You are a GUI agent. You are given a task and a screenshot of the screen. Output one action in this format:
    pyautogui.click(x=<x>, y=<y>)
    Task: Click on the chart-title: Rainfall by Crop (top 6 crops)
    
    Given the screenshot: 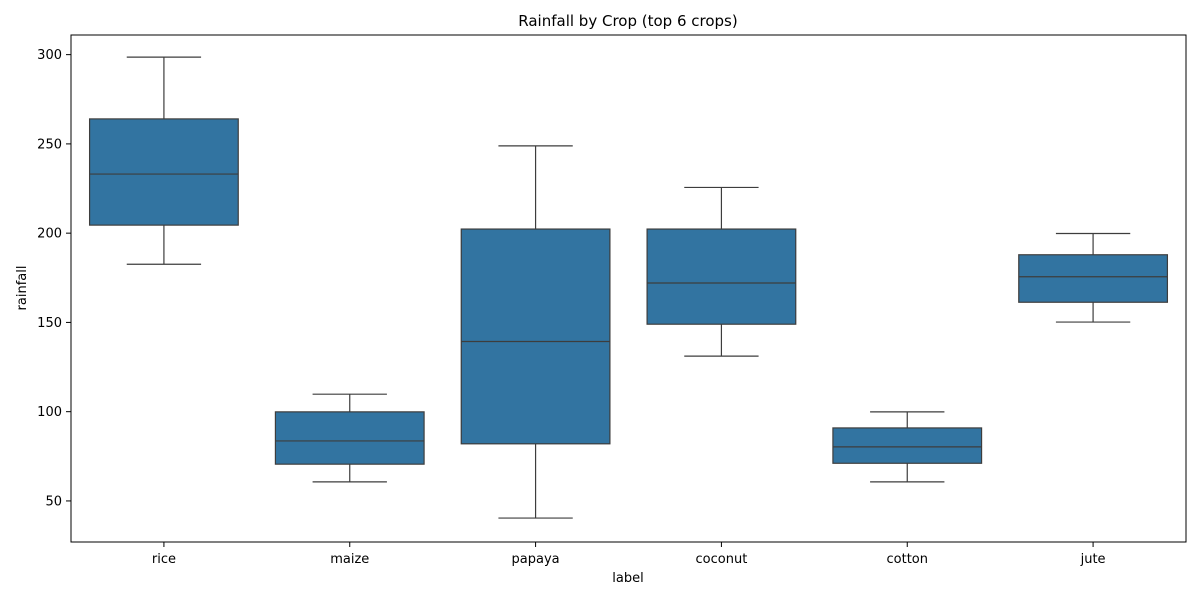 What is the action you would take?
    pyautogui.click(x=627, y=21)
    